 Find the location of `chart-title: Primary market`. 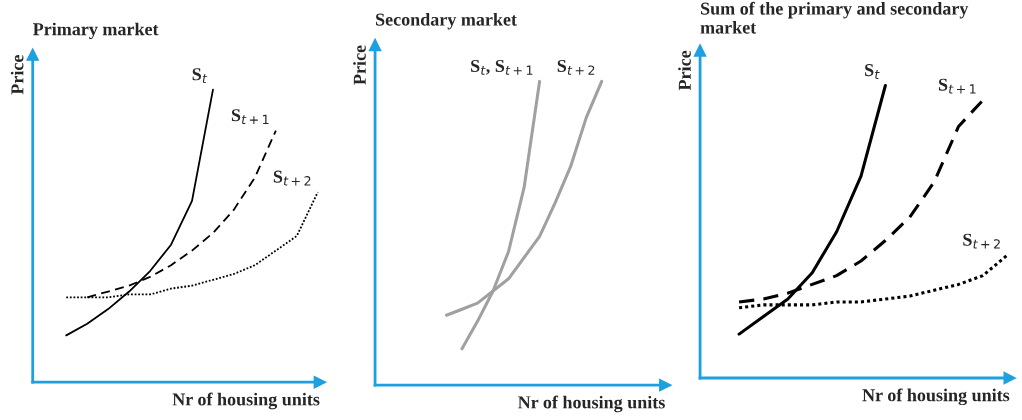

chart-title: Primary market is located at coordinates (96, 31).